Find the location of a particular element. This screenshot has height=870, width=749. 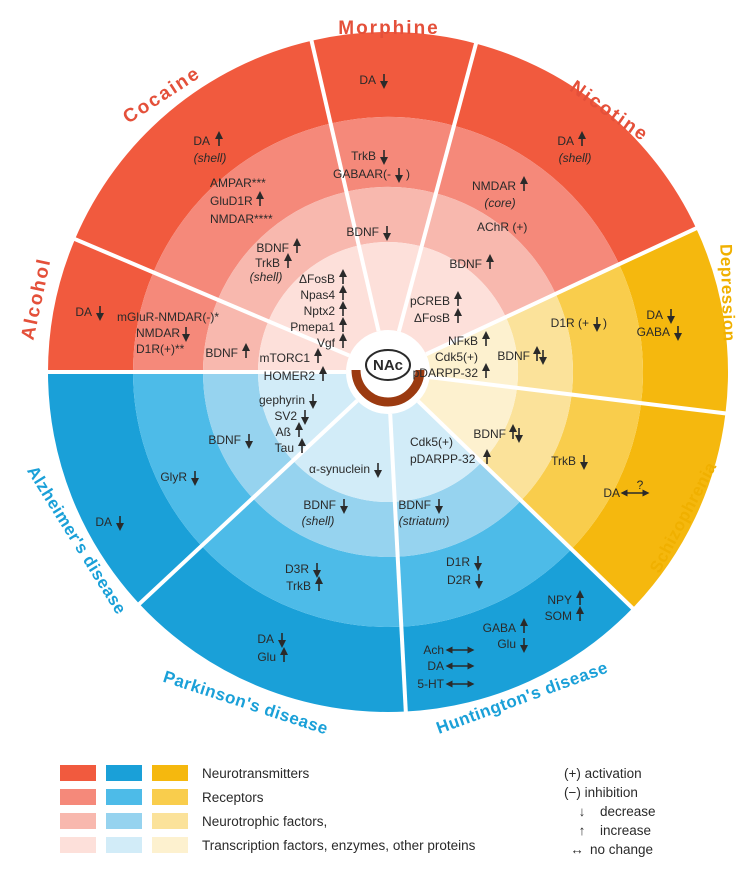

item-morphine-da: DA is located at coordinates (367, 80).